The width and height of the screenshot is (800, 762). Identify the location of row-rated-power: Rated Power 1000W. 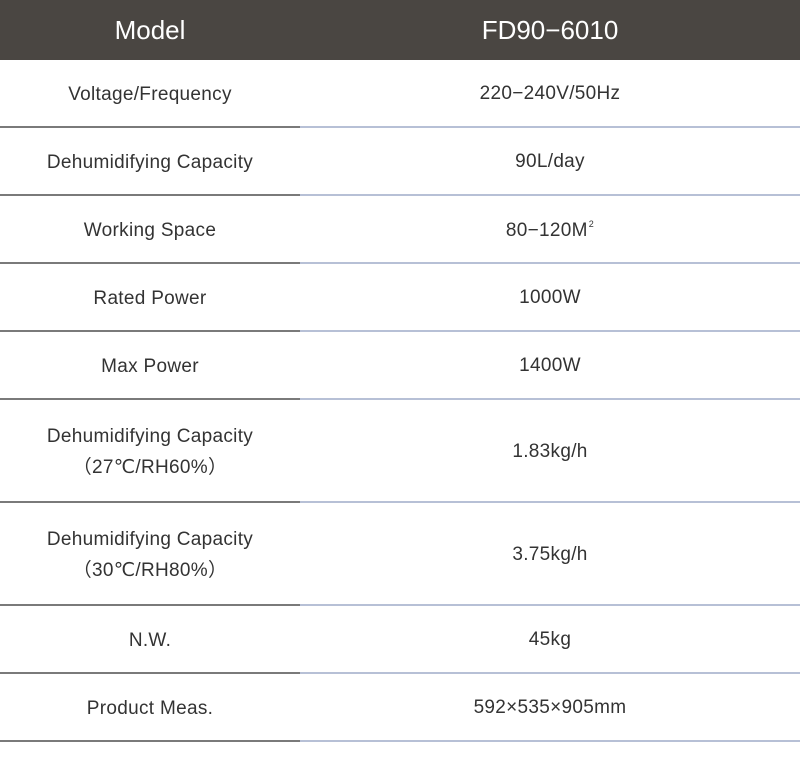
(400, 298).